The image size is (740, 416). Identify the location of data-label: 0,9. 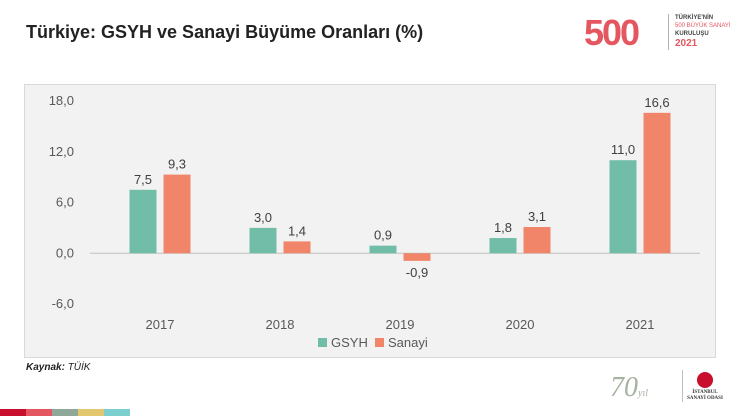
(383, 235).